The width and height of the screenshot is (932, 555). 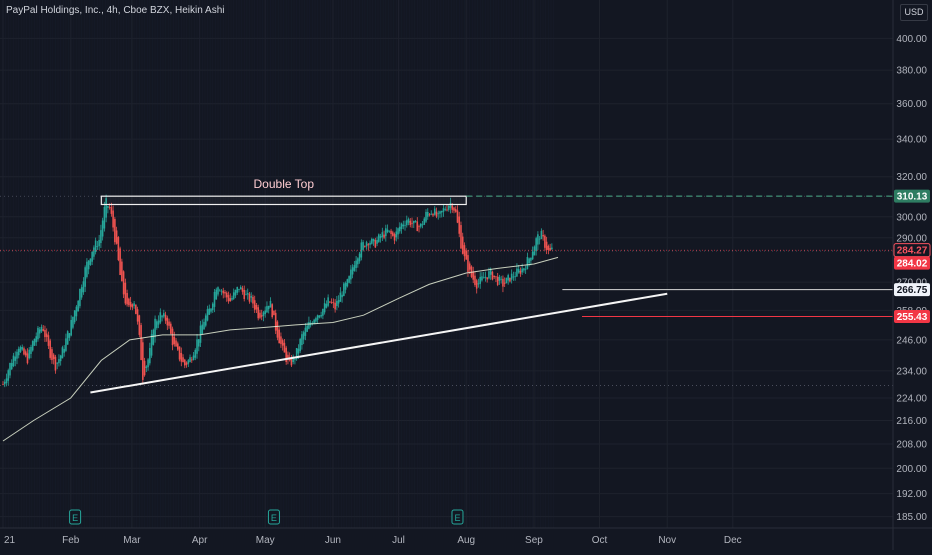 I want to click on y-tick-label: 380.00, so click(x=911, y=71).